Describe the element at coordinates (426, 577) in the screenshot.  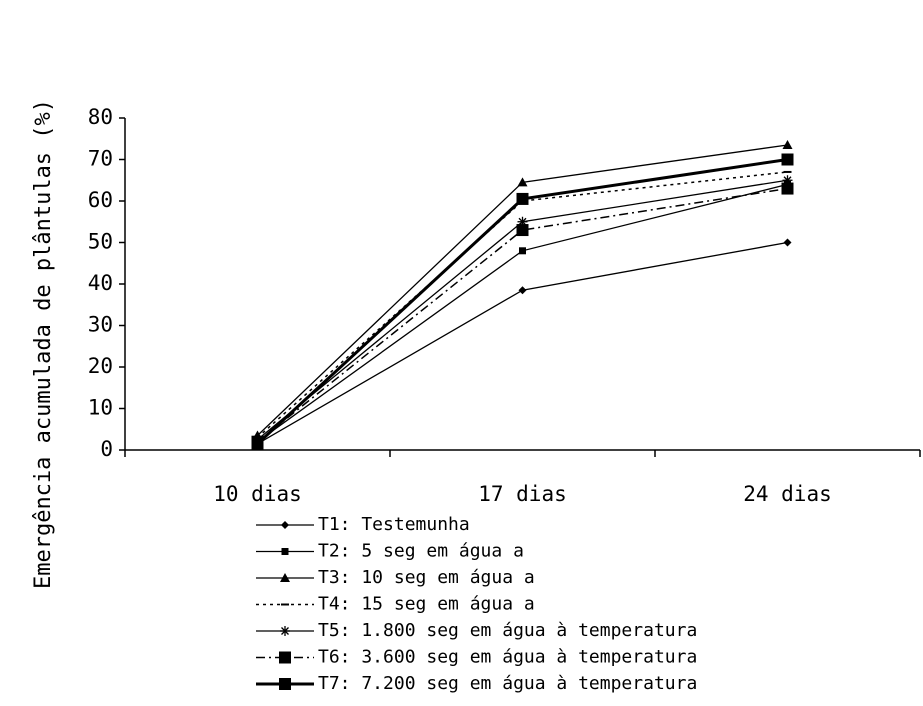
I see `legend-label: T3: 10 seg em água a` at that location.